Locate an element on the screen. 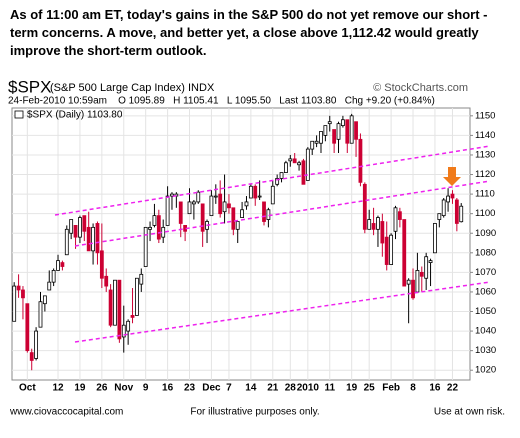  y-tick-label: 1090 is located at coordinates (485, 233).